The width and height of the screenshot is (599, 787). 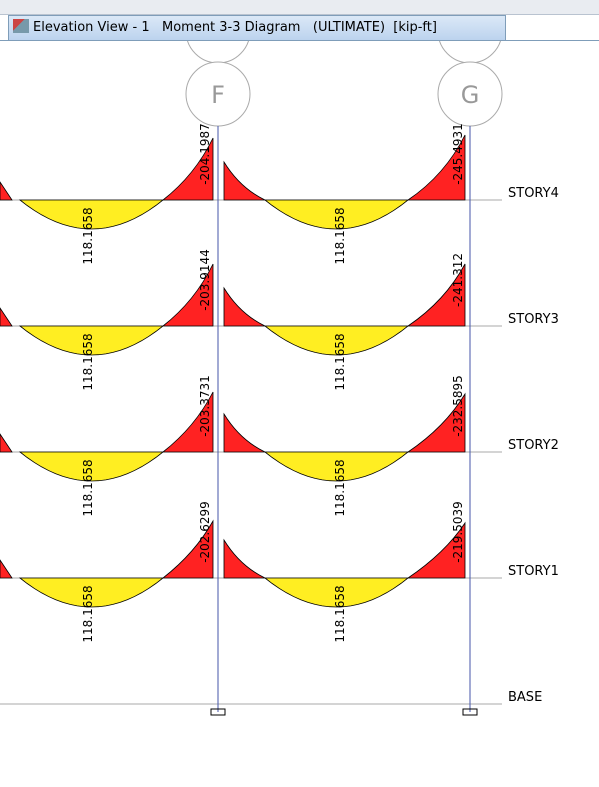 I want to click on moment-label: -203.9144, so click(x=205, y=280).